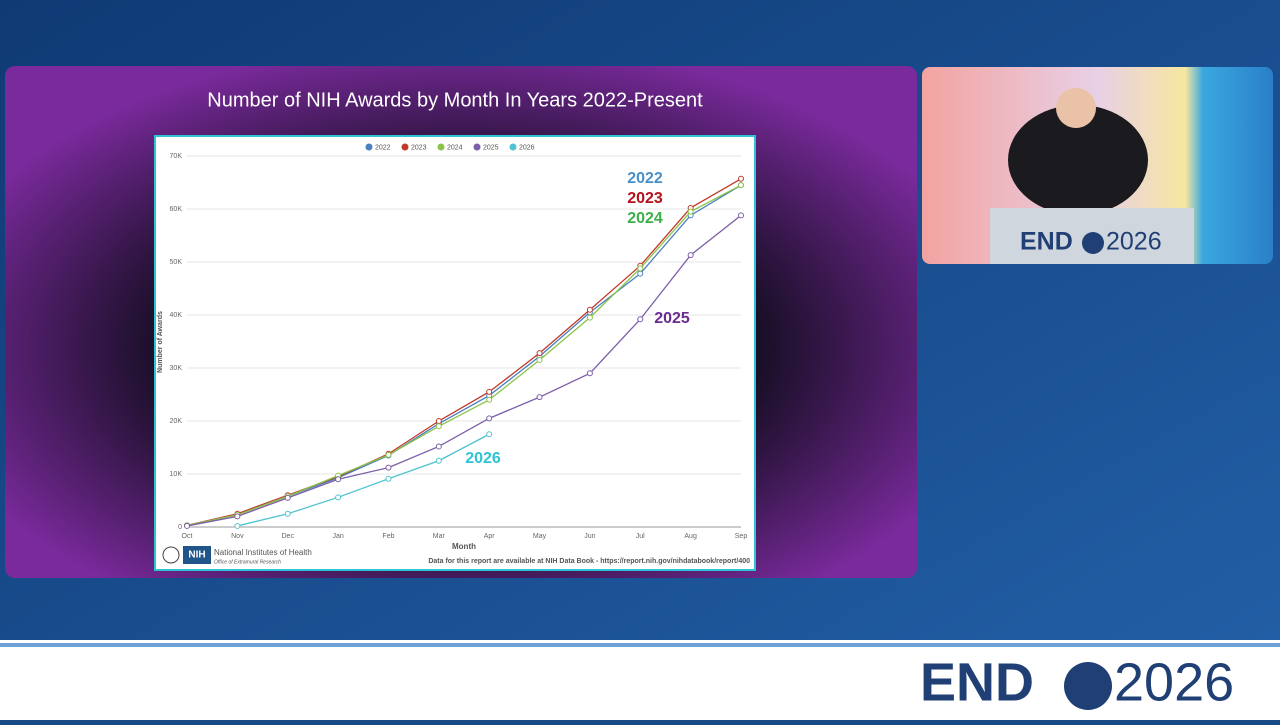 The image size is (1280, 725). What do you see at coordinates (1093, 243) in the screenshot?
I see `podium-logo-globe` at bounding box center [1093, 243].